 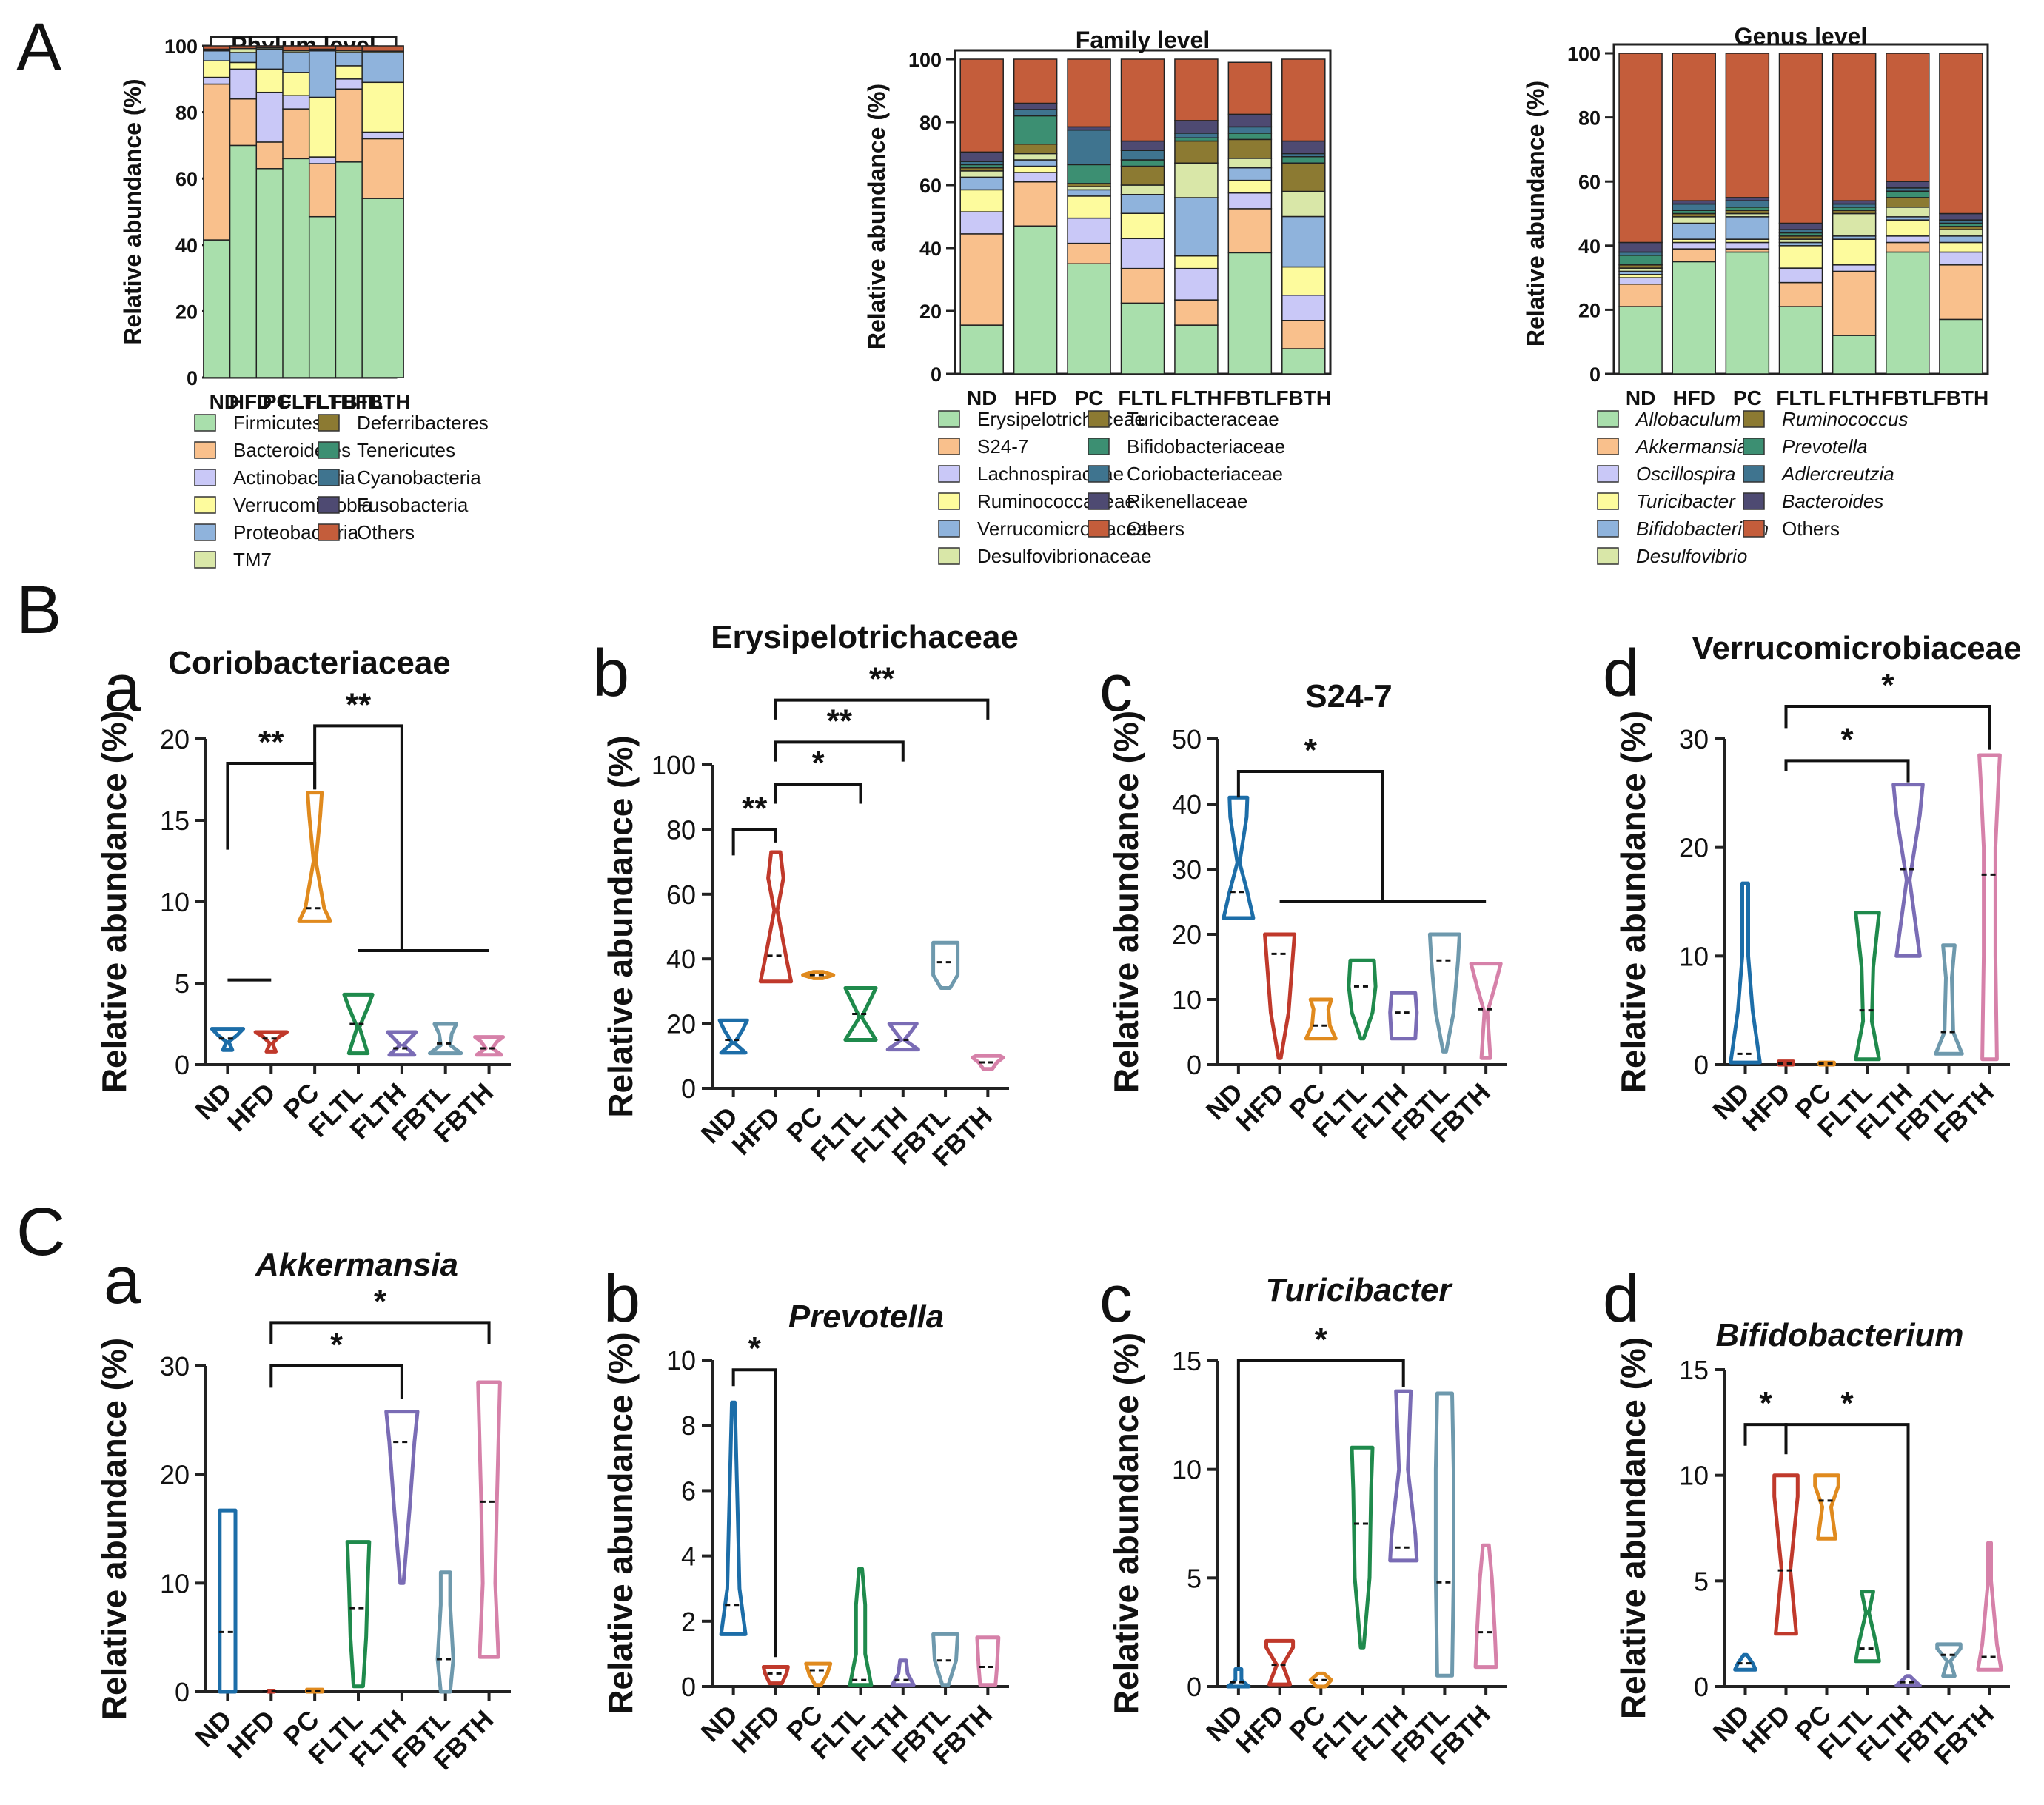 I want to click on legend-label: Deferribacteres, so click(x=423, y=423).